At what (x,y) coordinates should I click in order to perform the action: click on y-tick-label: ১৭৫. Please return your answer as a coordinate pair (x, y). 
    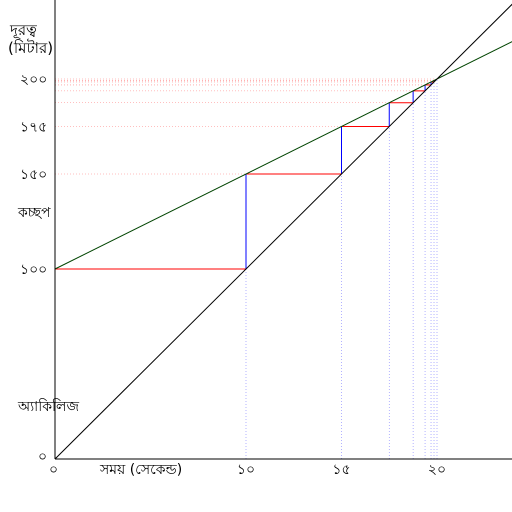
    Looking at the image, I should click on (33, 128).